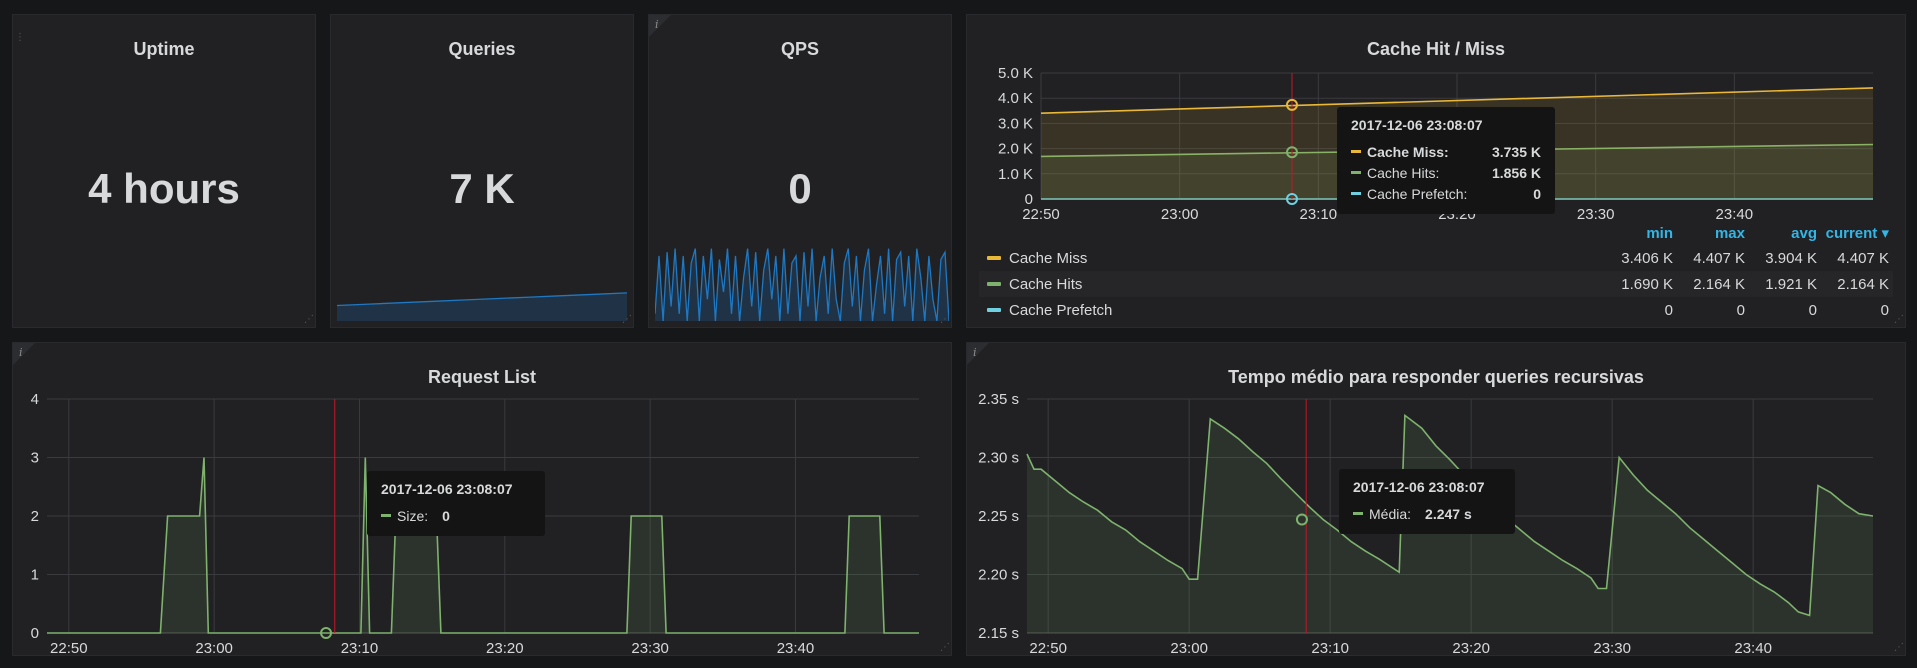  What do you see at coordinates (1046, 284) in the screenshot?
I see `legend-series-name: Cache Hits` at bounding box center [1046, 284].